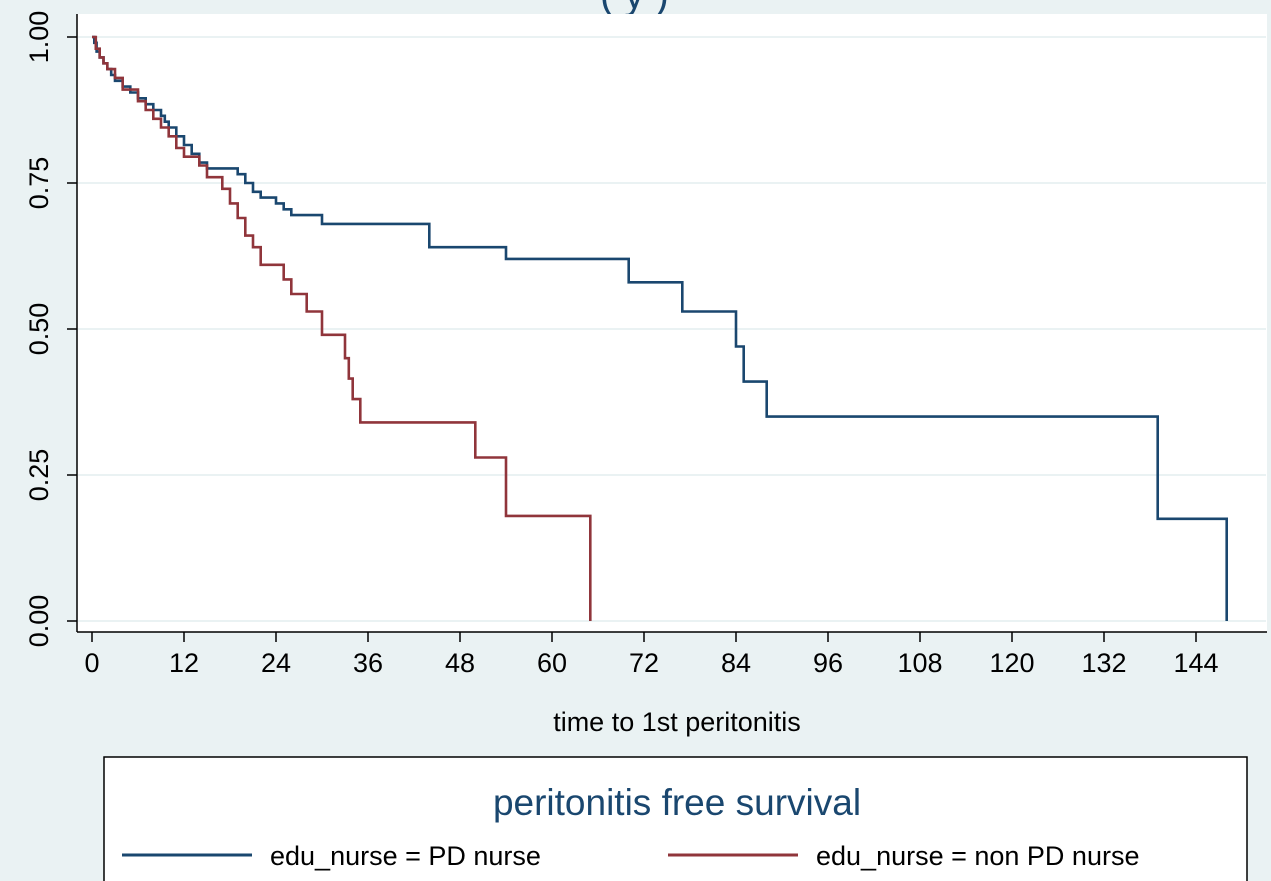 The width and height of the screenshot is (1271, 881). I want to click on x-tick-label-11: 132, so click(1103, 663).